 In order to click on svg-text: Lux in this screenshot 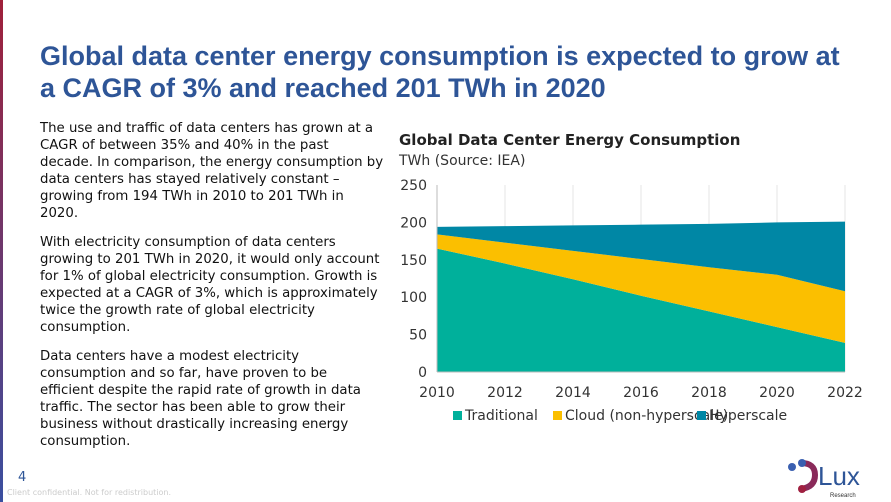, I will do `click(839, 476)`.